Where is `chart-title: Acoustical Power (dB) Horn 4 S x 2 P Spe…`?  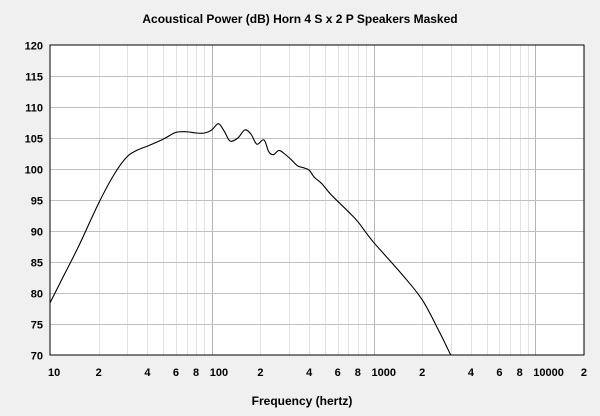 chart-title: Acoustical Power (dB) Horn 4 S x 2 P Spe… is located at coordinates (300, 19).